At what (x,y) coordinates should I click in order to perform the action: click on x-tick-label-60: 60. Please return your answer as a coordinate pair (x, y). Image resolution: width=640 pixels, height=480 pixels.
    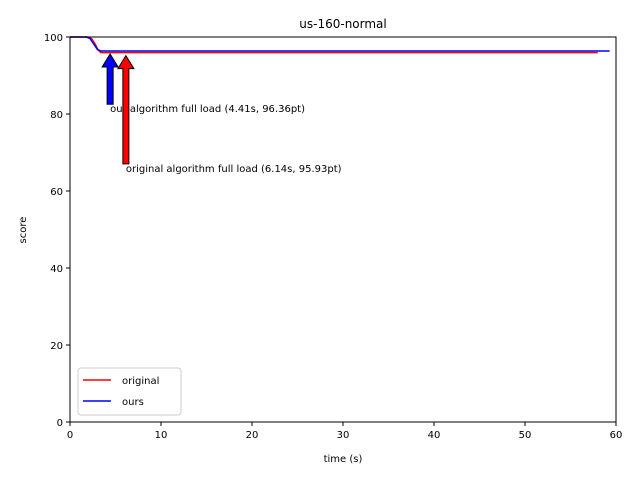
    Looking at the image, I should click on (616, 435).